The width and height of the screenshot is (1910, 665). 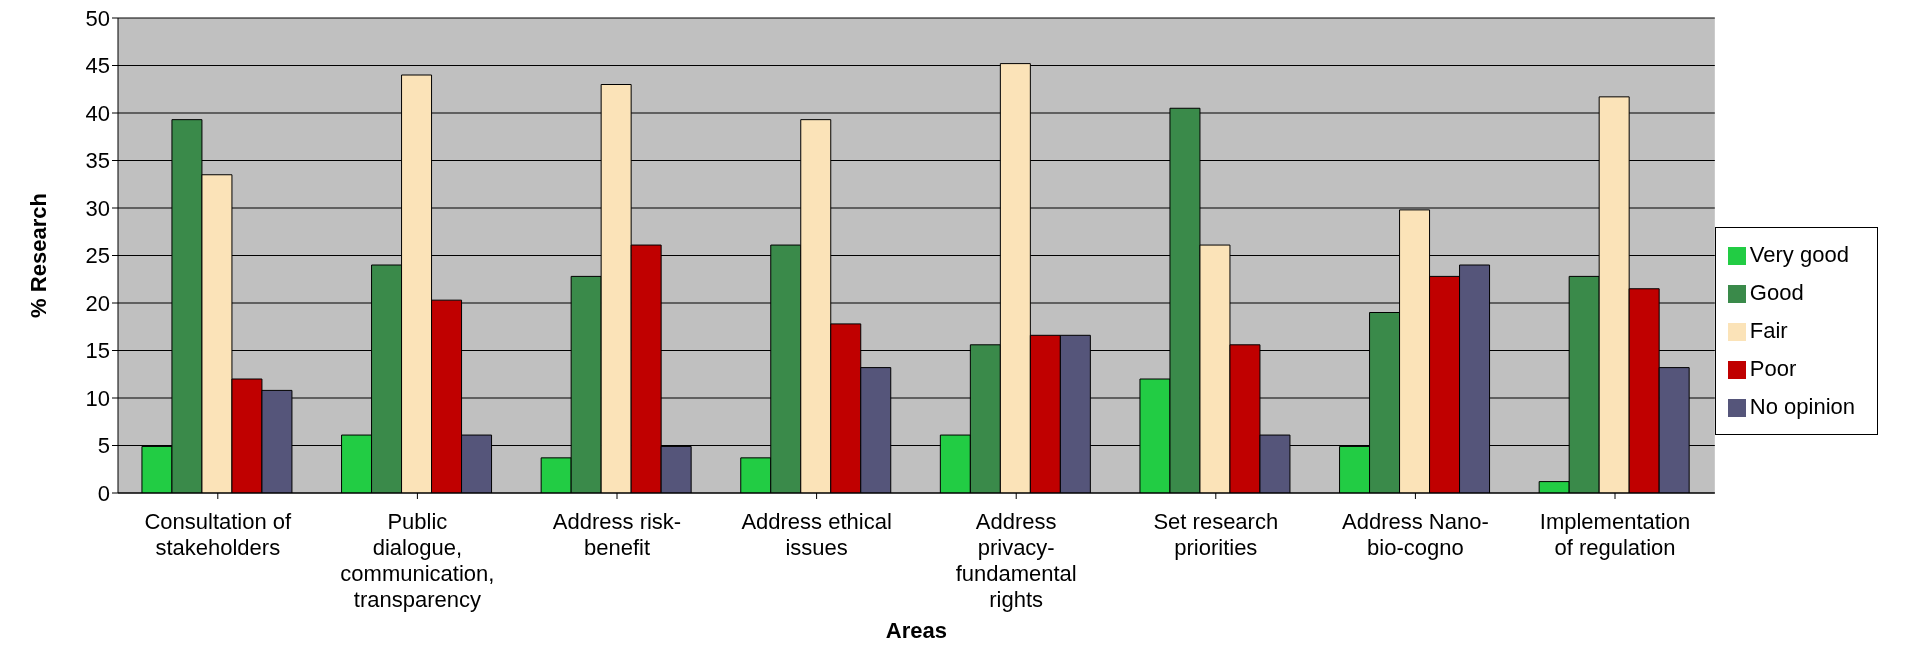 I want to click on x-tick-label: Implementation of regulation, so click(x=1615, y=534).